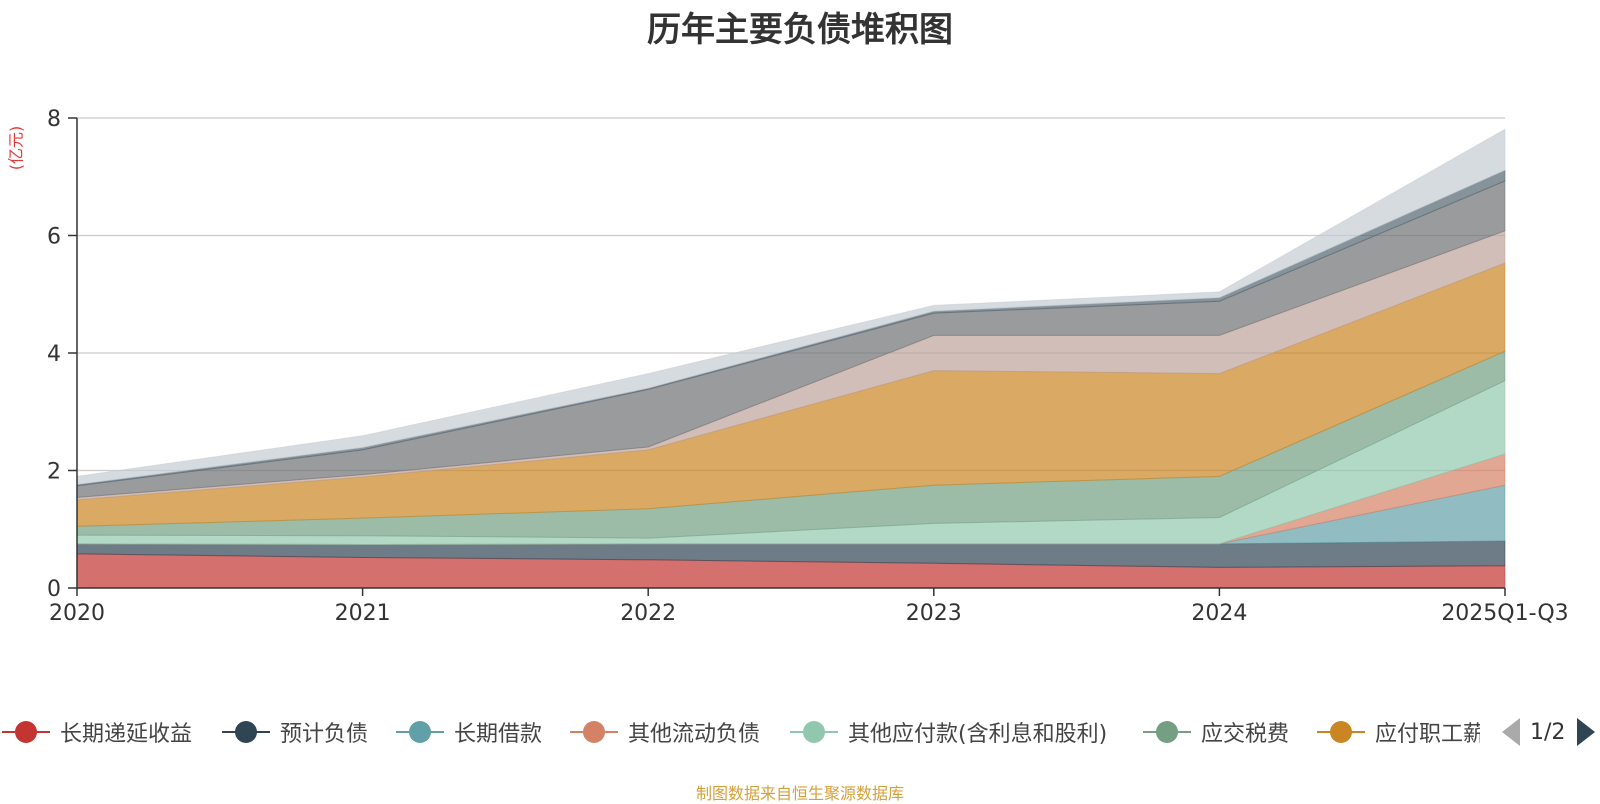  I want to click on legend-item: 其他流动负债, so click(665, 732).